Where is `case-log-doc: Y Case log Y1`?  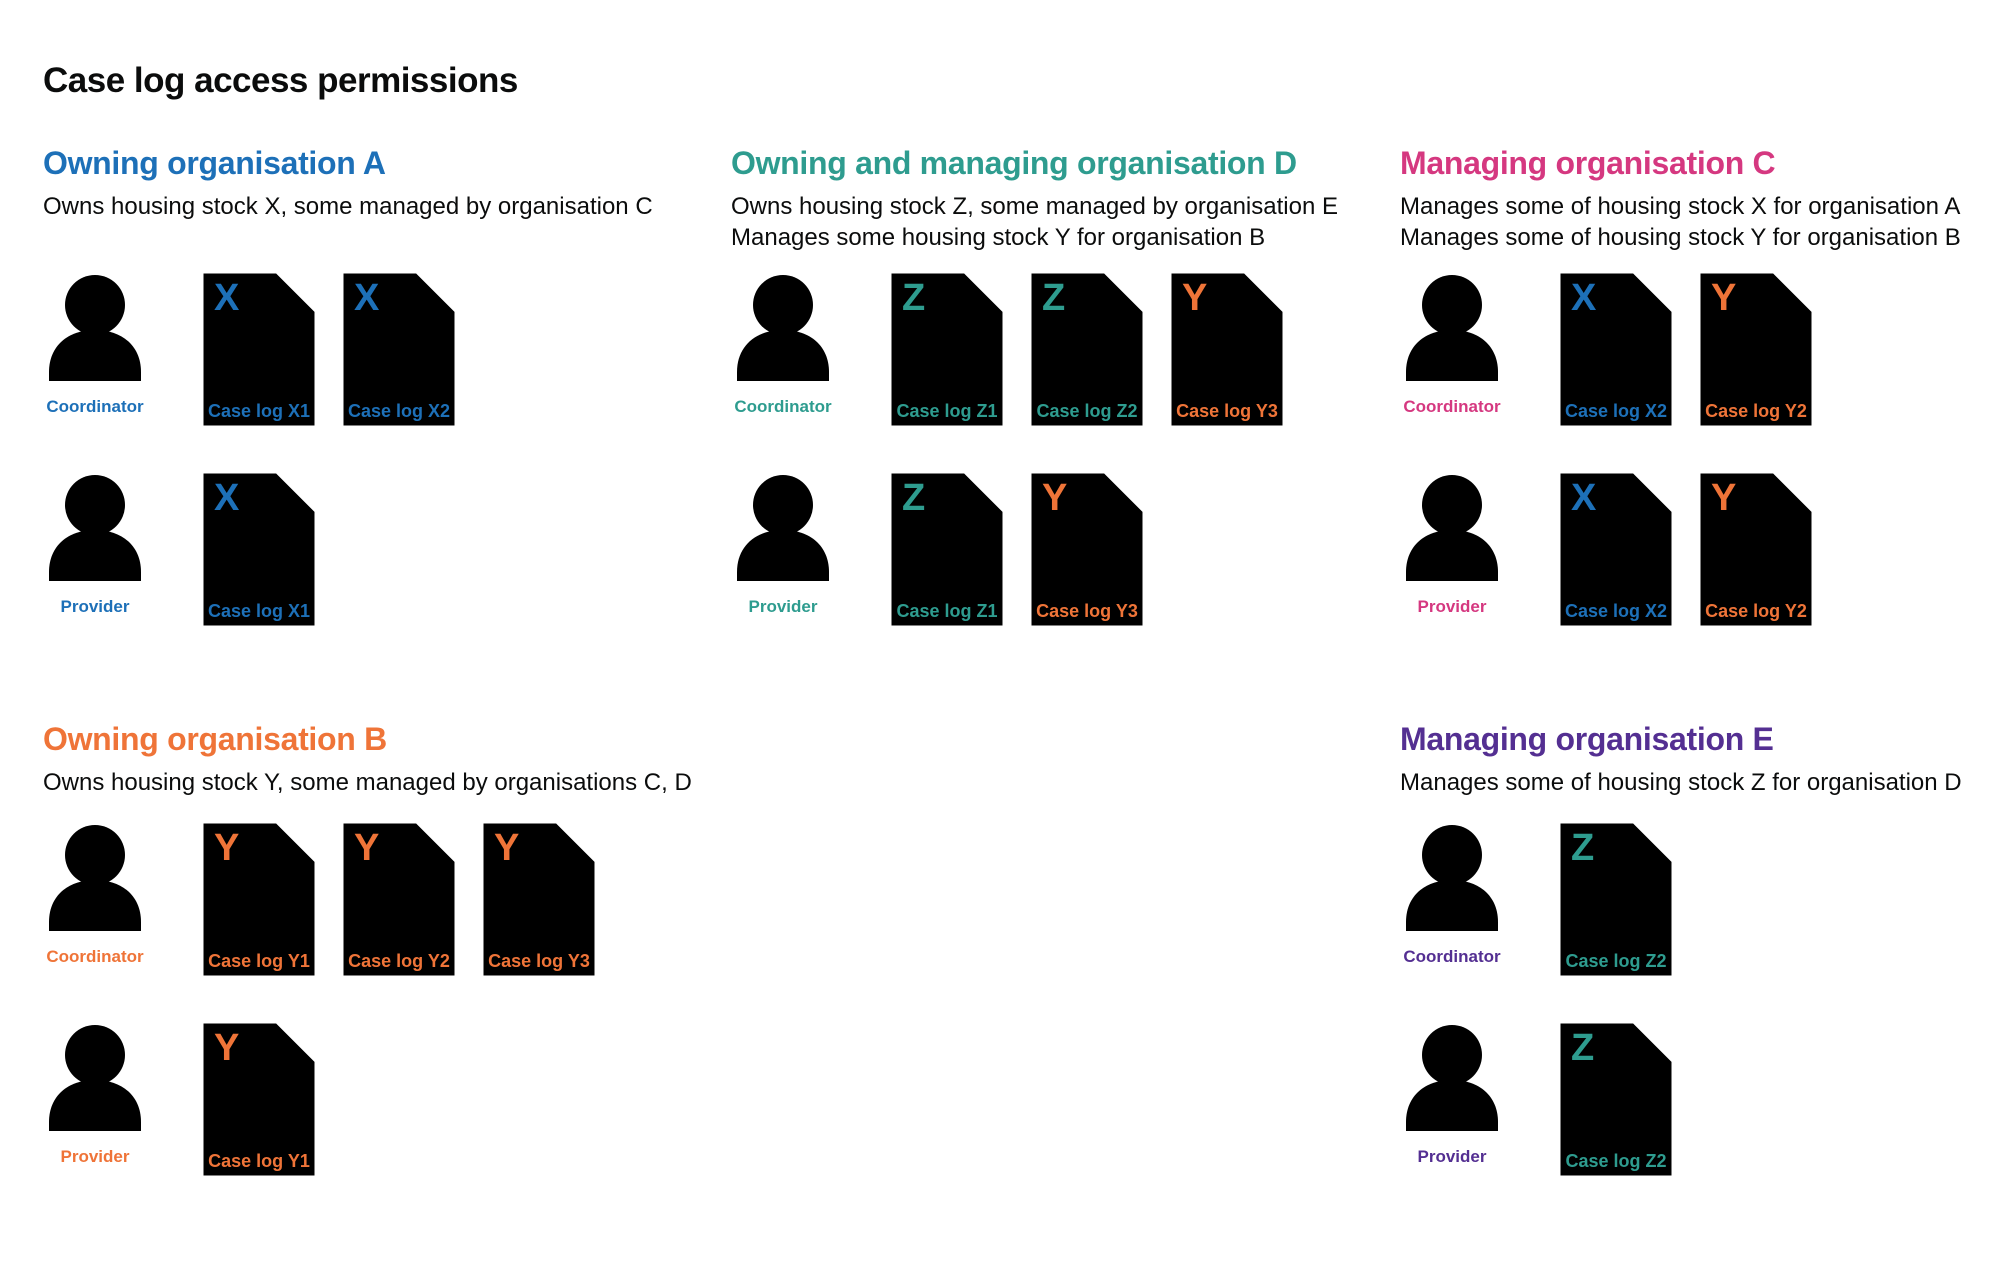 case-log-doc: Y Case log Y1 is located at coordinates (259, 899).